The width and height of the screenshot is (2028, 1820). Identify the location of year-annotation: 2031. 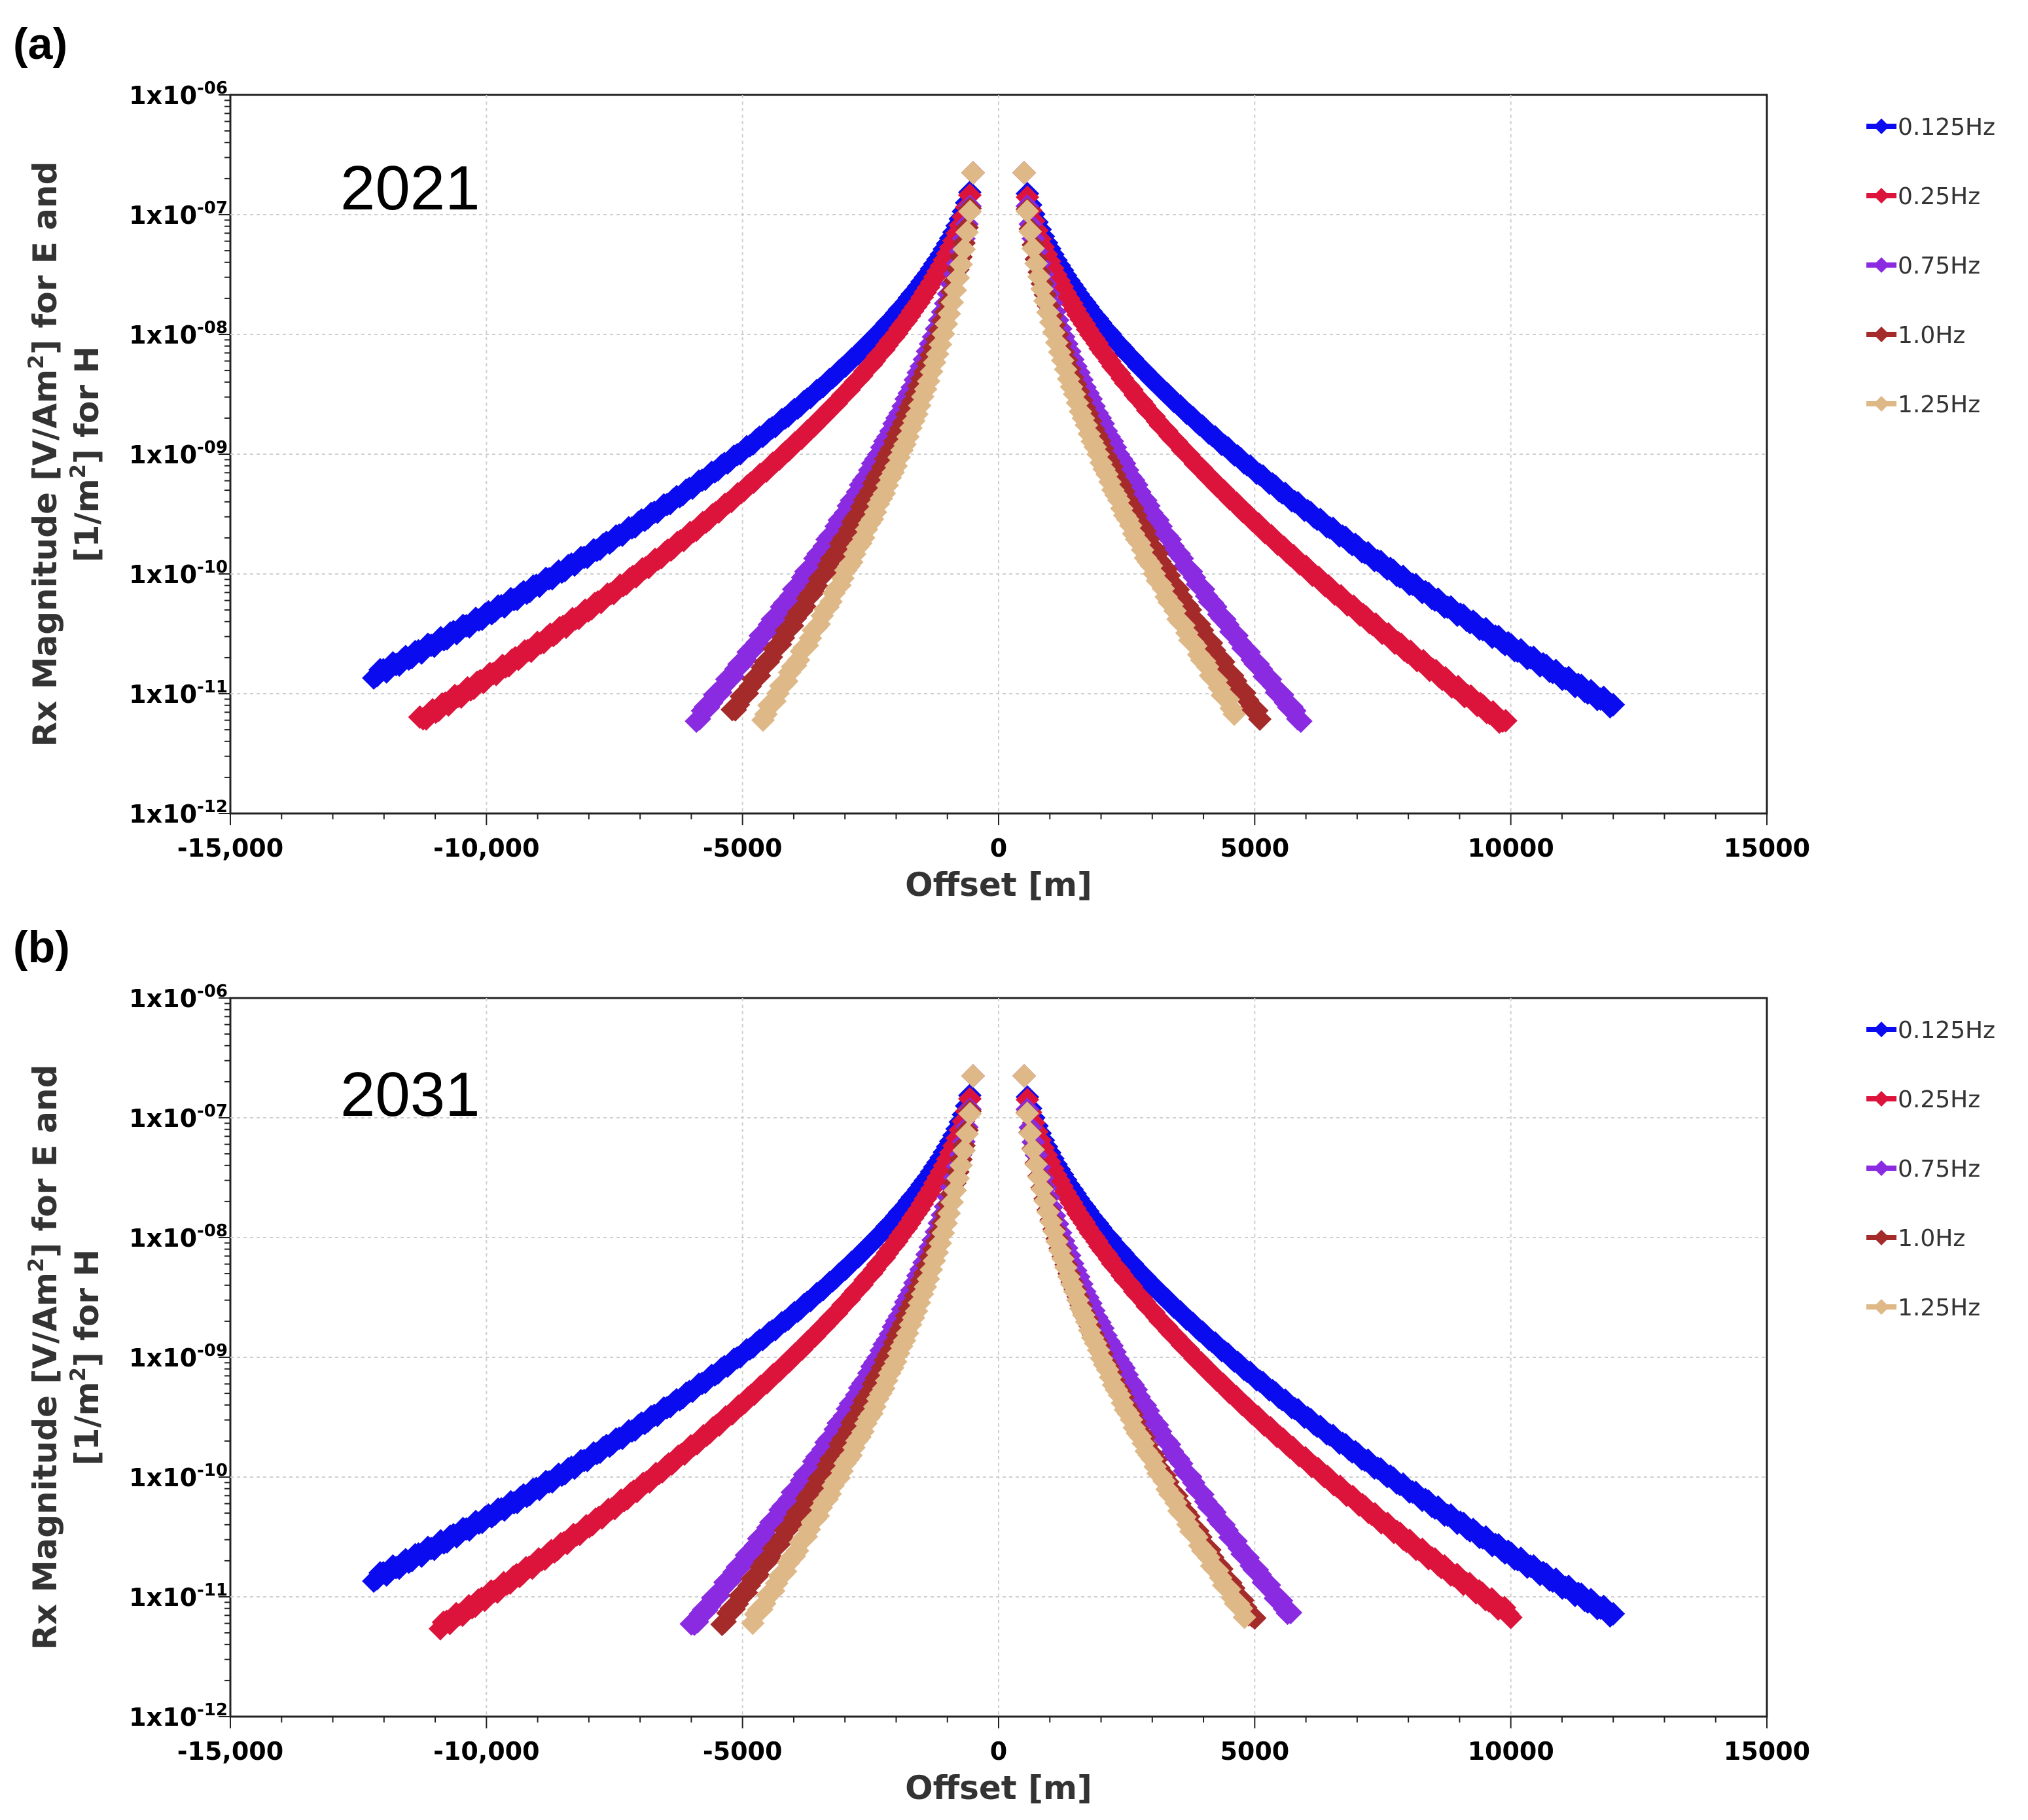
(410, 1095).